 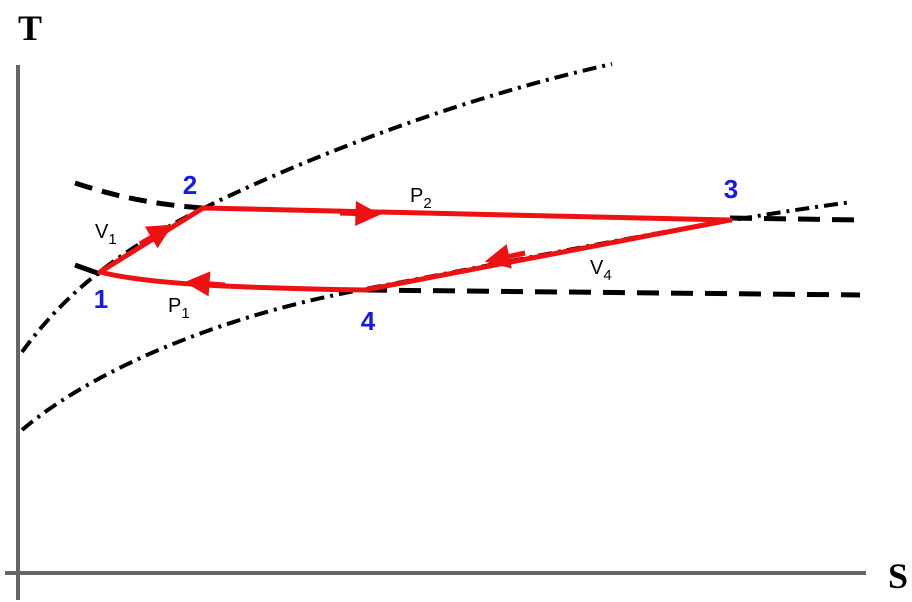 What do you see at coordinates (190, 185) in the screenshot?
I see `point-label: 2` at bounding box center [190, 185].